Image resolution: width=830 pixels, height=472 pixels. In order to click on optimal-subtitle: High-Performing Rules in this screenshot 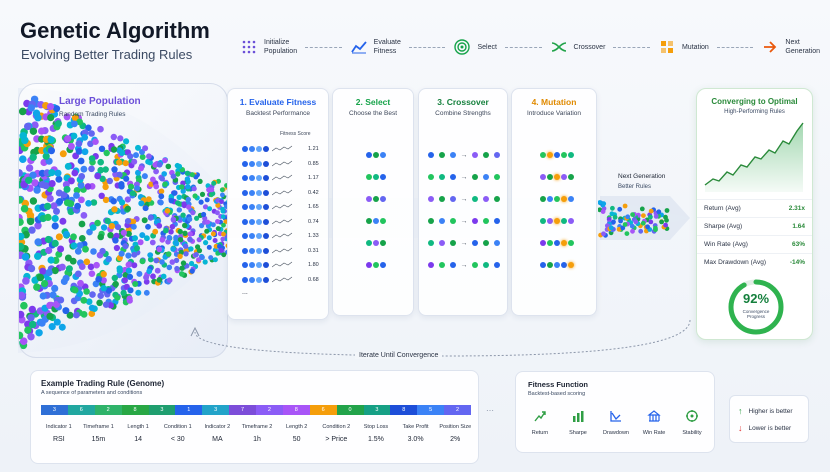, I will do `click(754, 112)`.